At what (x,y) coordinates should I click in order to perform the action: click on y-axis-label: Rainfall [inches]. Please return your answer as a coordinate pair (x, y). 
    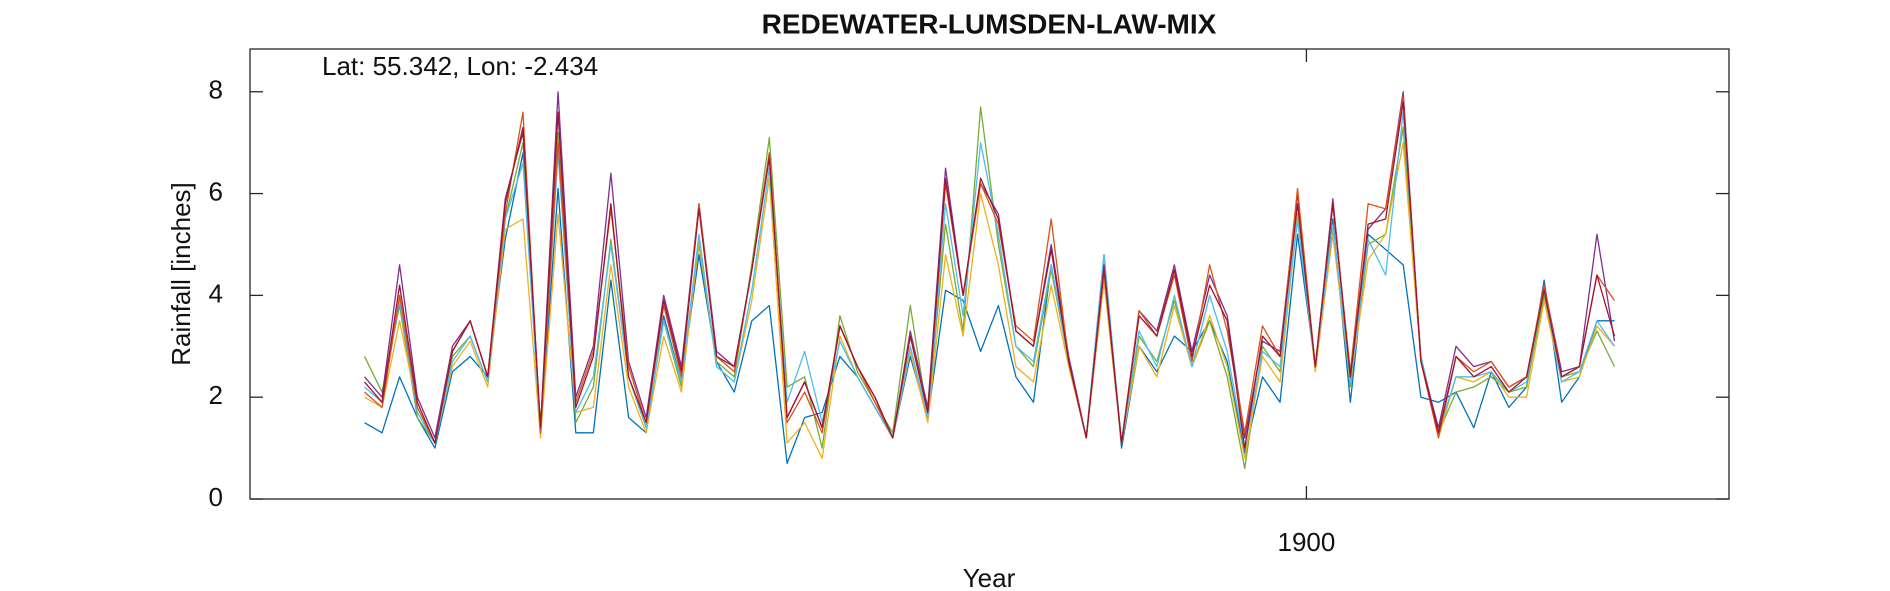
    Looking at the image, I should click on (181, 274).